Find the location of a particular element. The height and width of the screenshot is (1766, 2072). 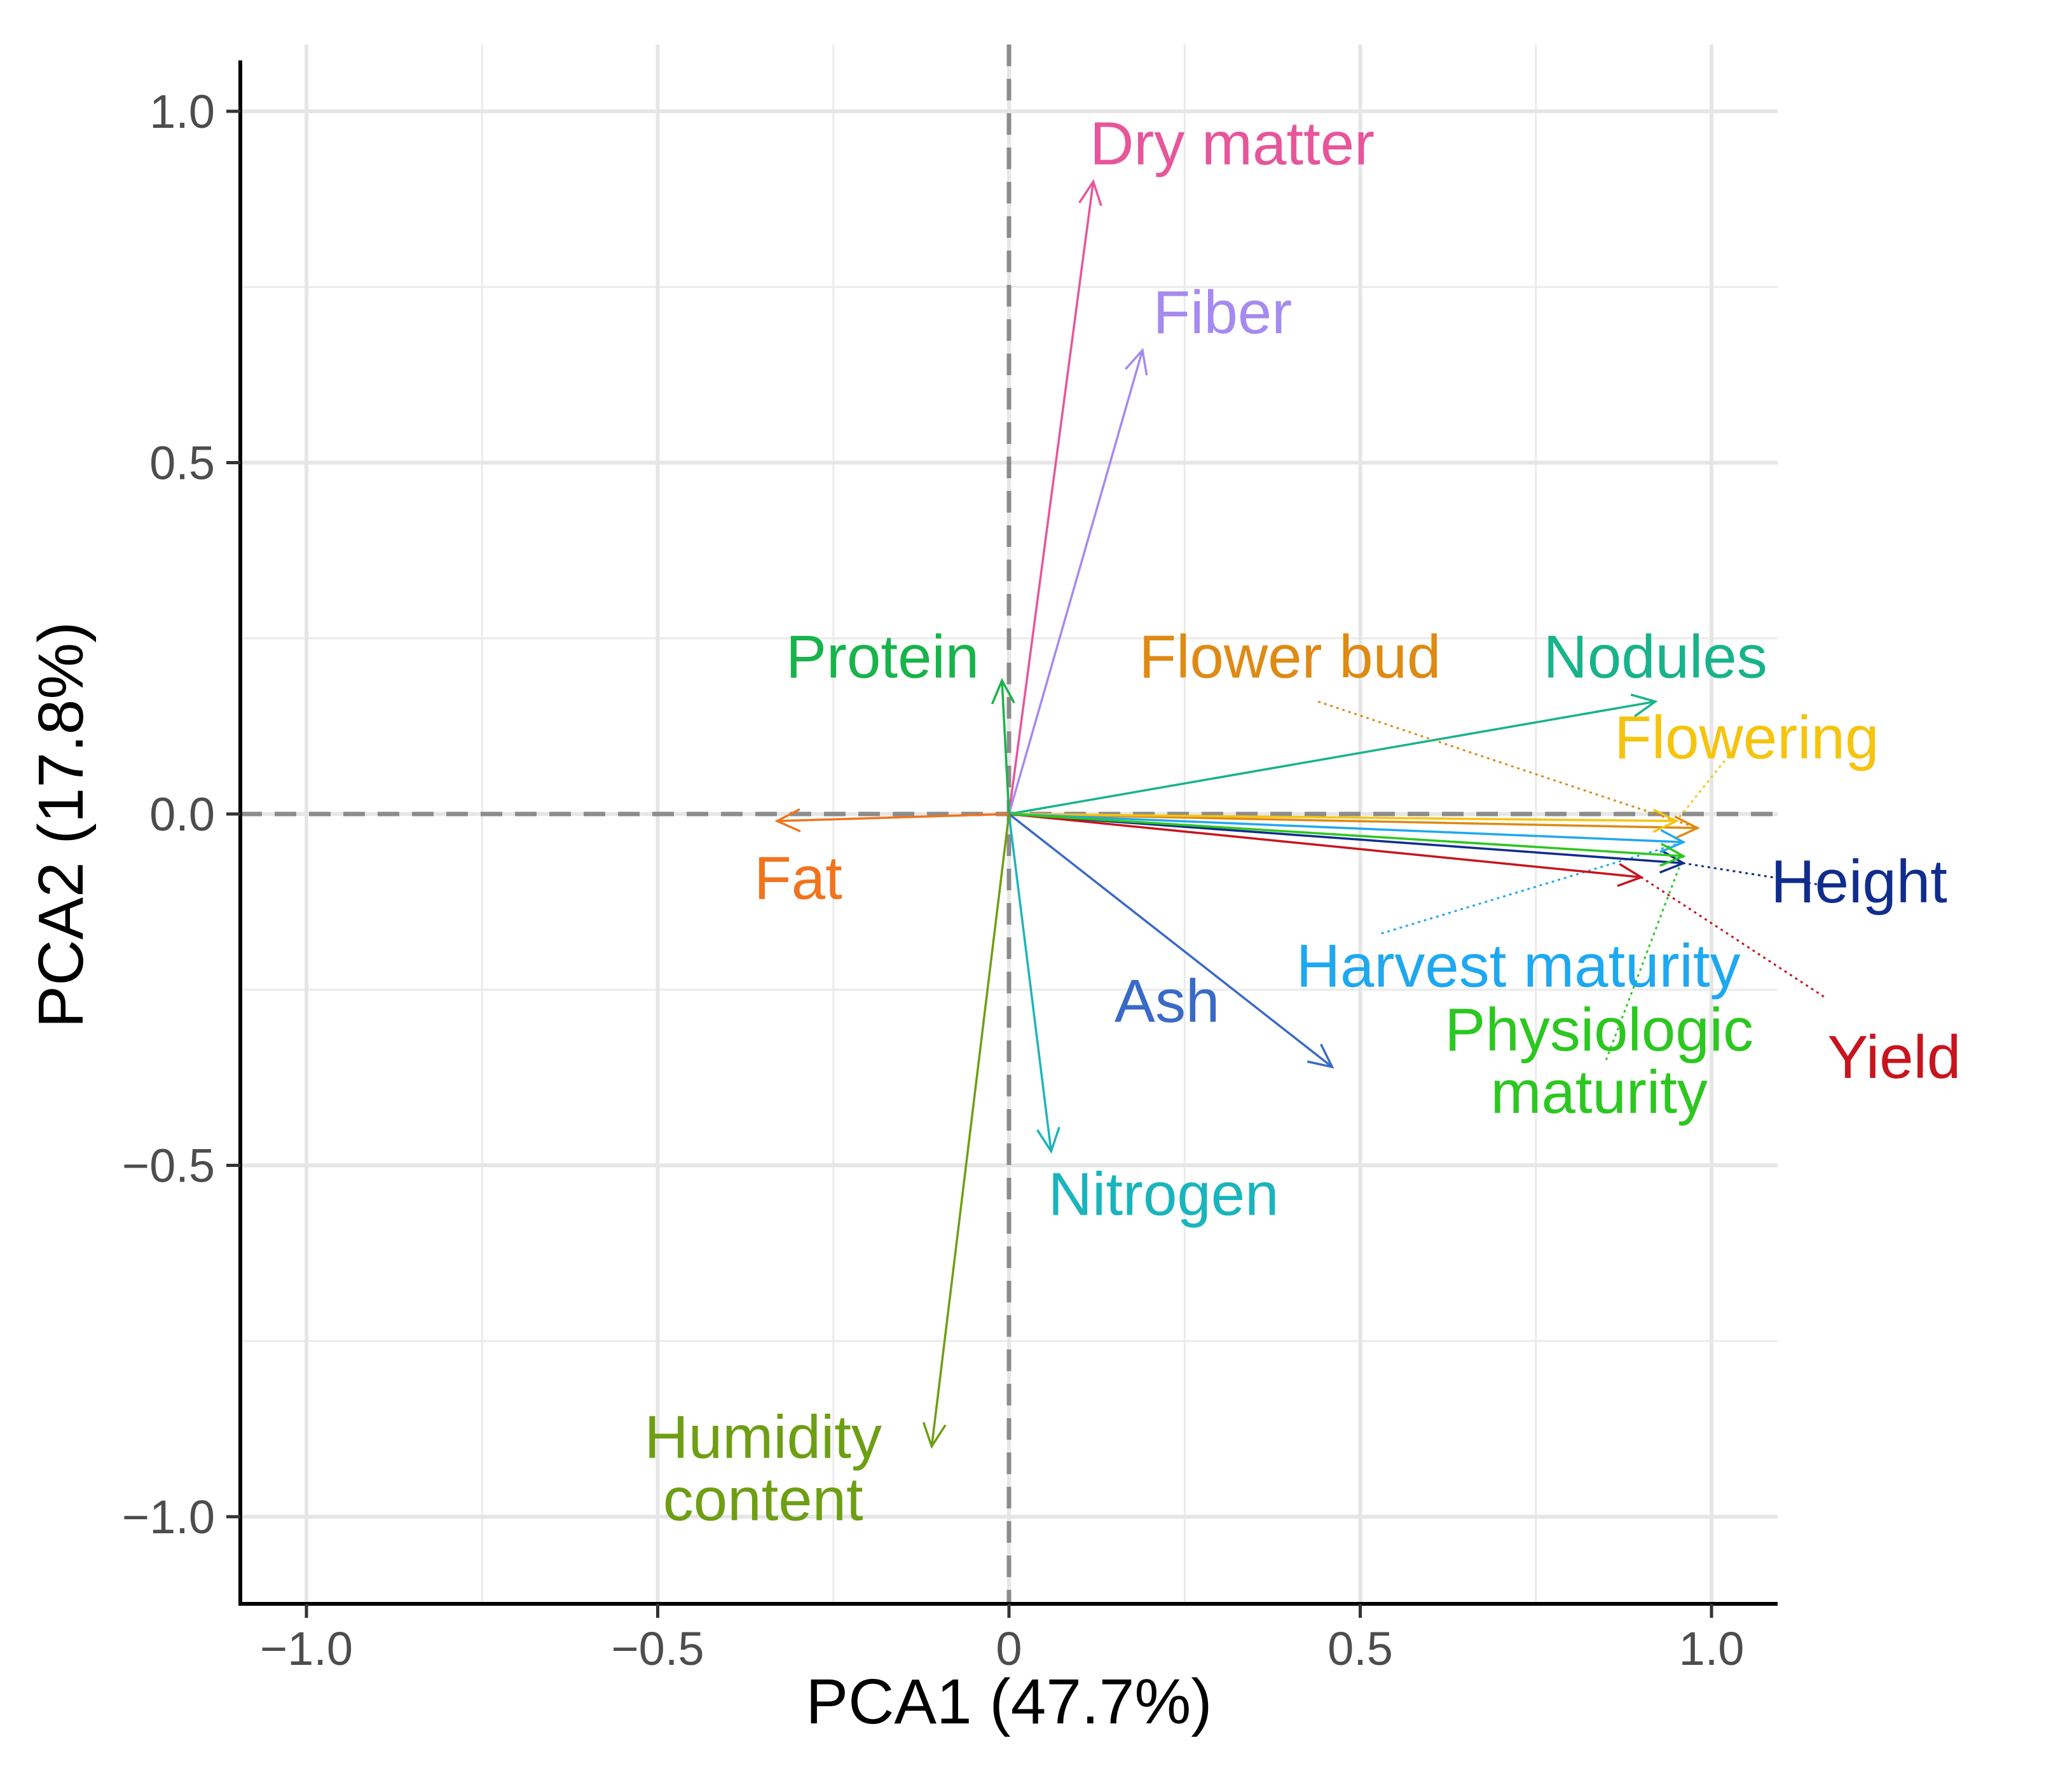

vector-protein is located at coordinates (1003, 746).